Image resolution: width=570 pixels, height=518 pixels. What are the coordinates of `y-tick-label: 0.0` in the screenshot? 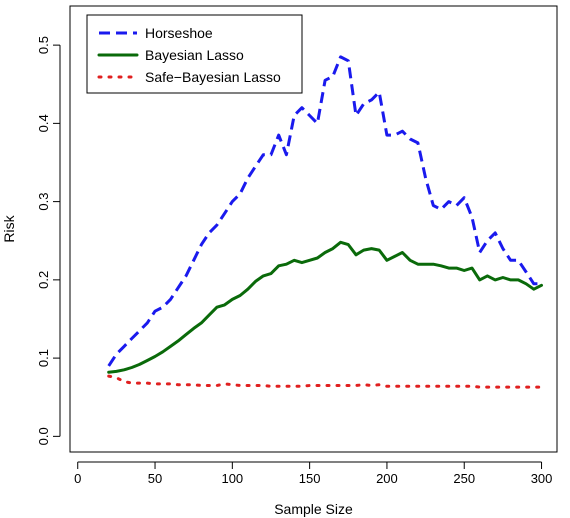 It's located at (43, 436).